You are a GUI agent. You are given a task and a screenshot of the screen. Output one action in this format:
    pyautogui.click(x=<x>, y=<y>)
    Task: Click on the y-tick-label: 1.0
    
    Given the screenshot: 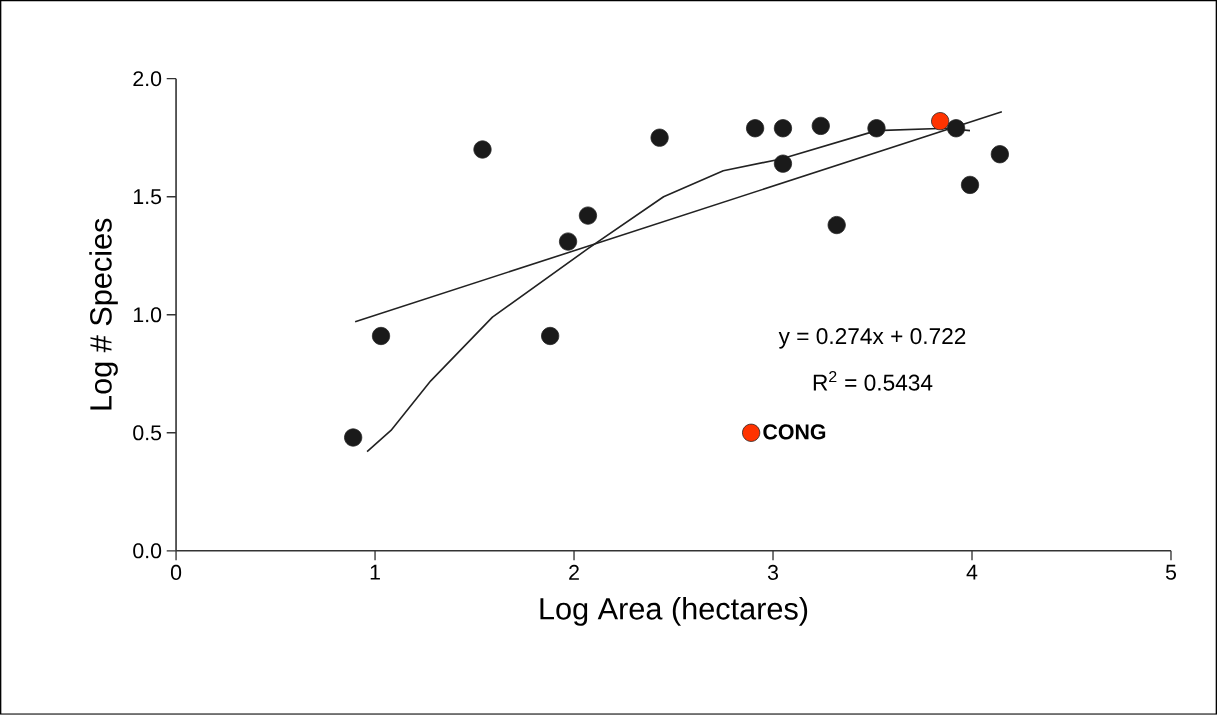 What is the action you would take?
    pyautogui.click(x=147, y=315)
    